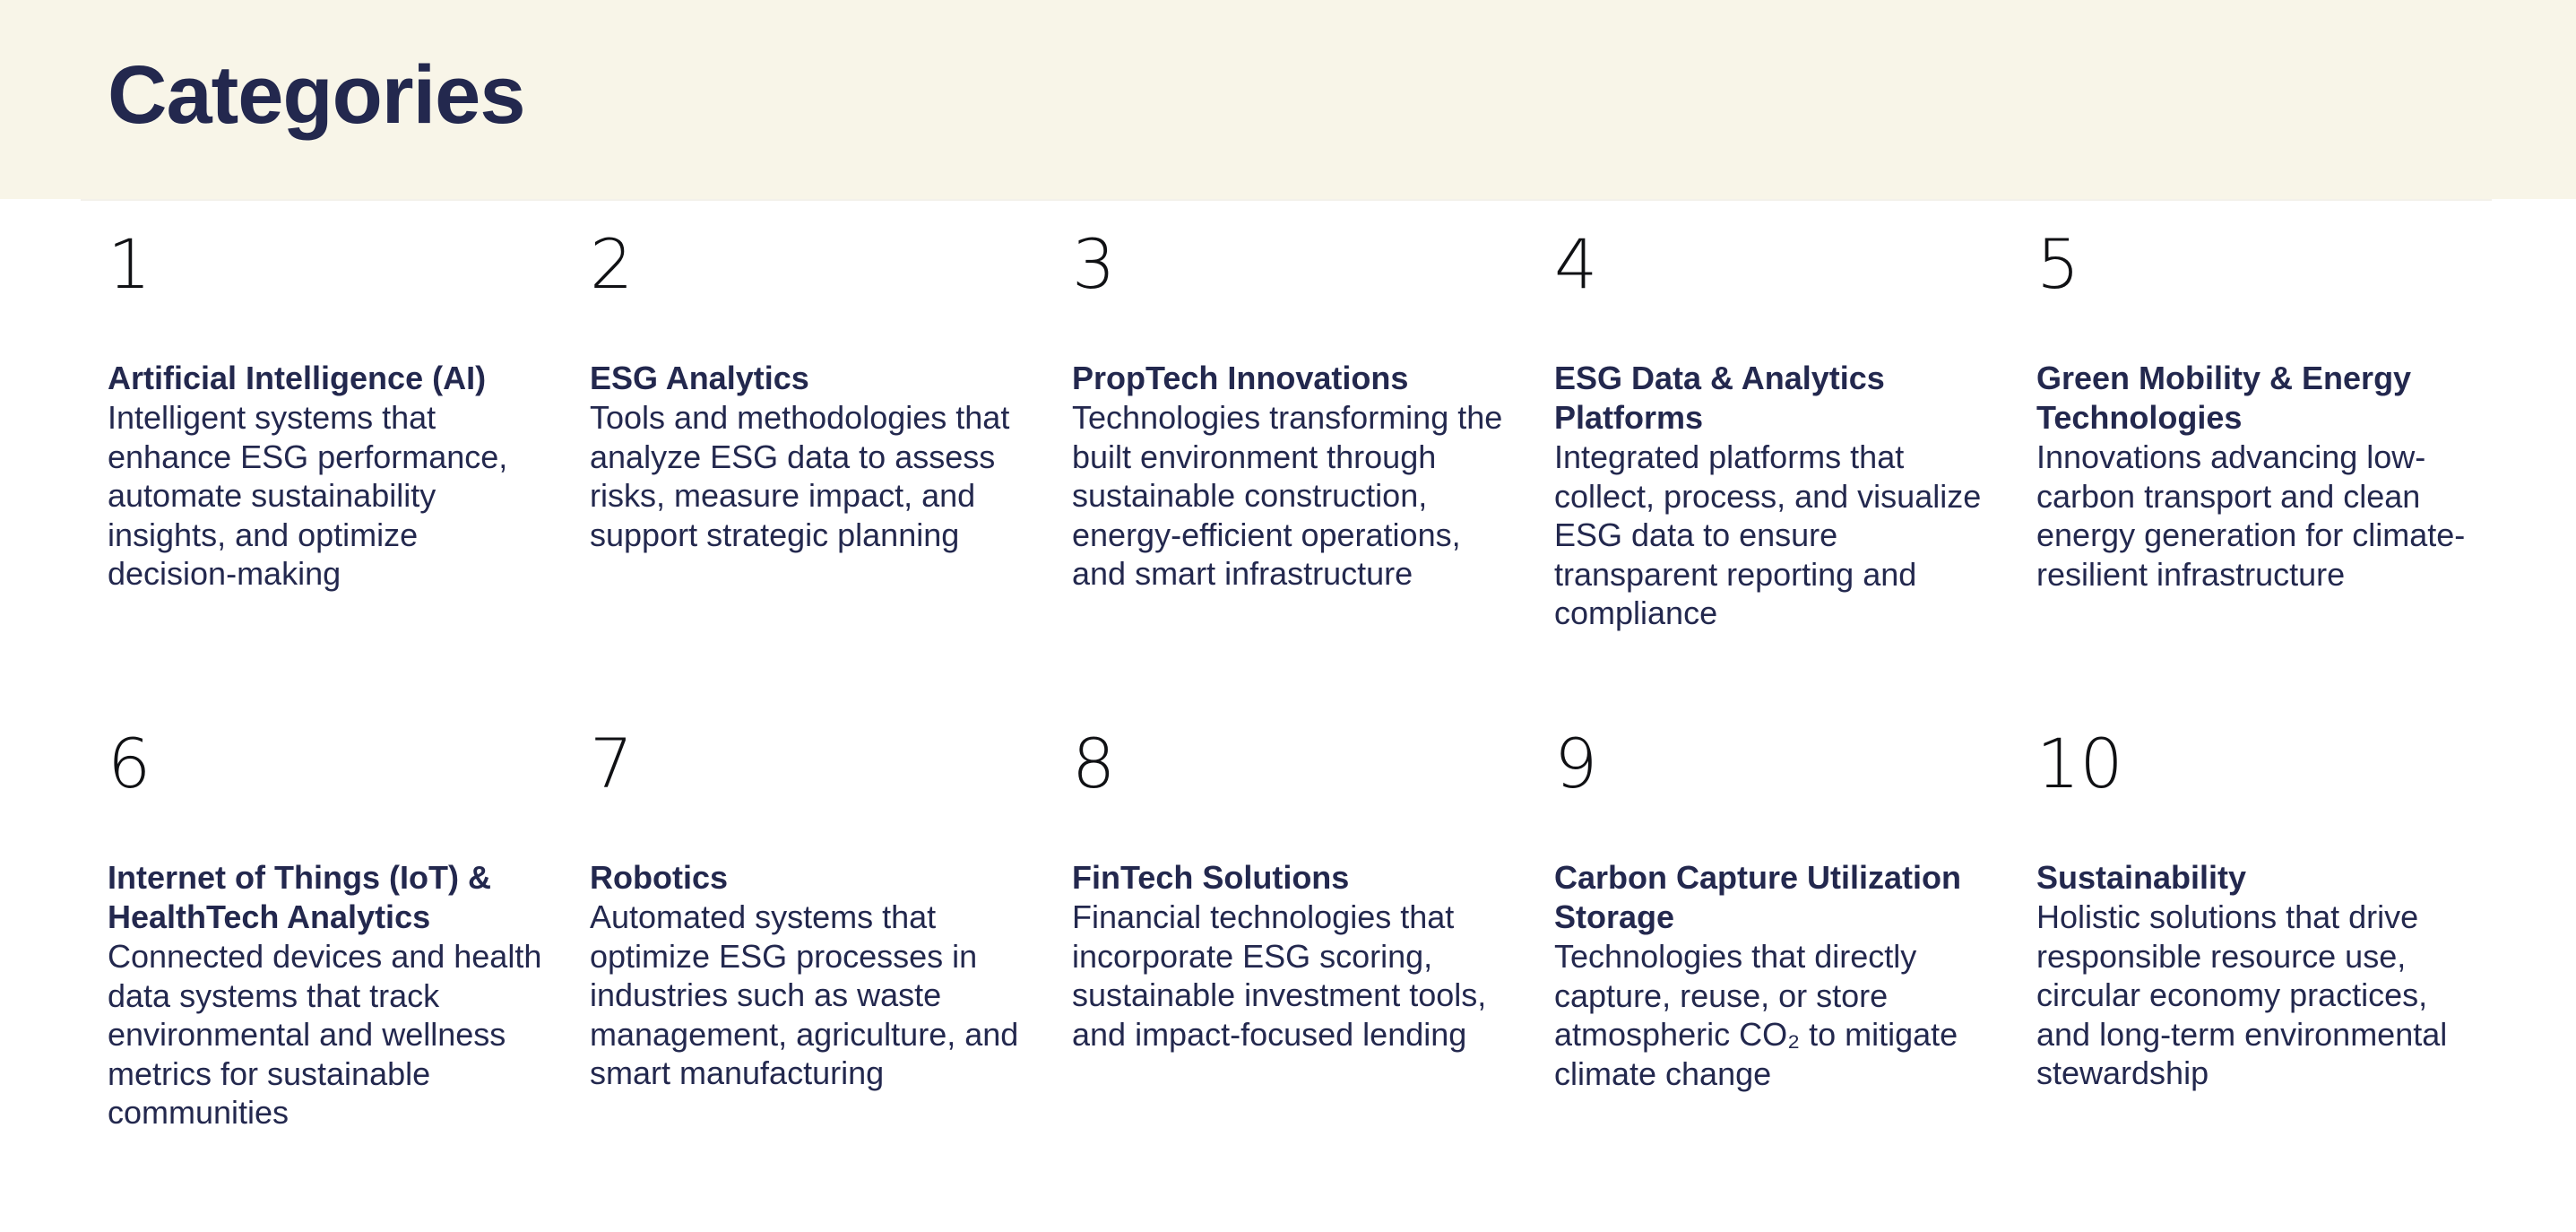 Image resolution: width=2576 pixels, height=1232 pixels. Describe the element at coordinates (297, 378) in the screenshot. I see `category-title: Artificial Intelligence (AI)` at that location.